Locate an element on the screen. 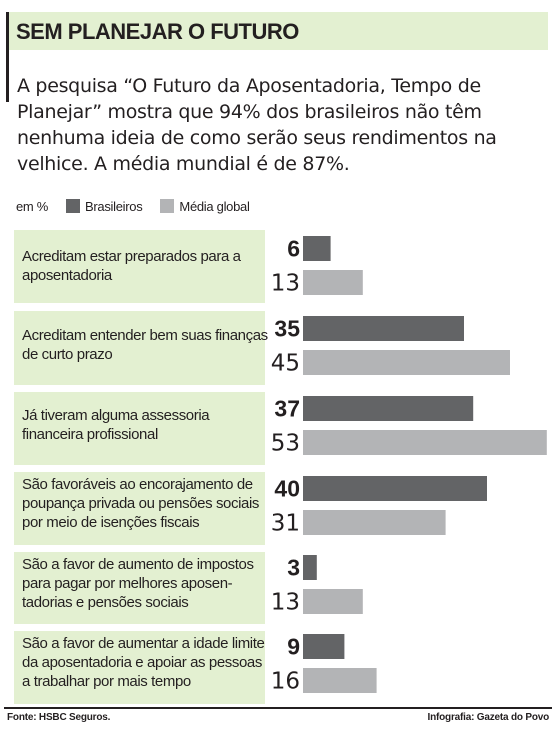  value-label-media-global-5: 13 is located at coordinates (285, 603).